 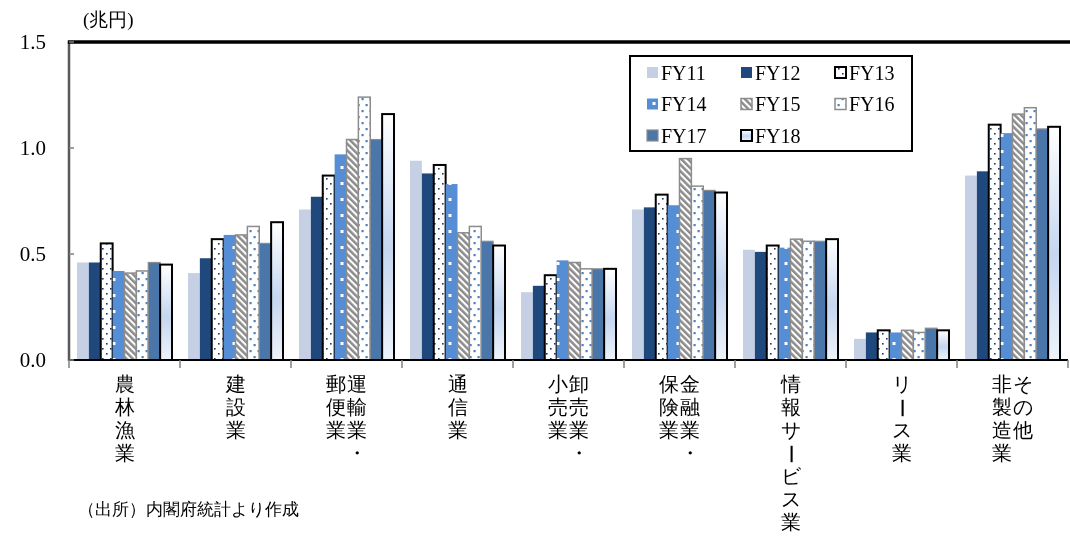 What do you see at coordinates (1012, 418) in the screenshot?
I see `category-label: その他非製造業` at bounding box center [1012, 418].